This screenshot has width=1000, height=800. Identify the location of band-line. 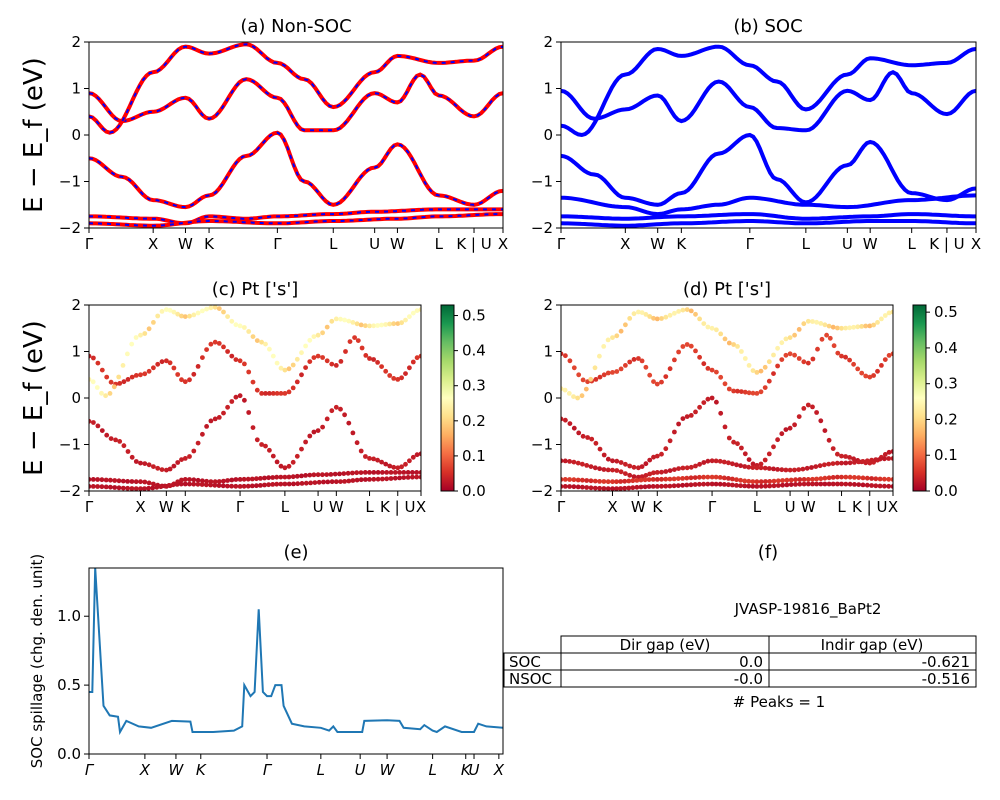
(768, 91).